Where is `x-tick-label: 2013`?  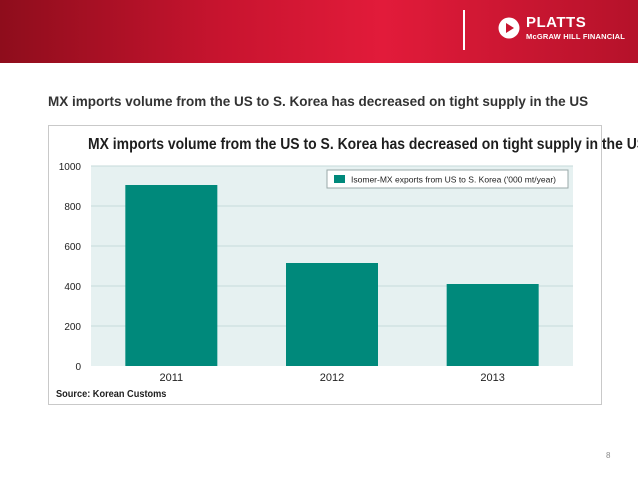
x-tick-label: 2013 is located at coordinates (492, 378).